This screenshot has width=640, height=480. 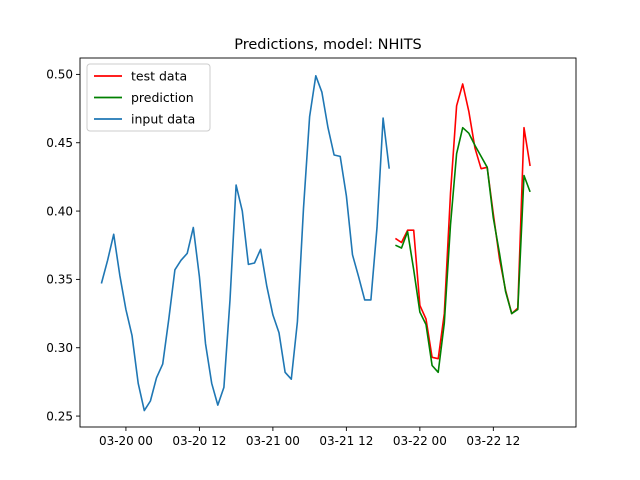 I want to click on y-tick-label: 0.50, so click(x=59, y=75).